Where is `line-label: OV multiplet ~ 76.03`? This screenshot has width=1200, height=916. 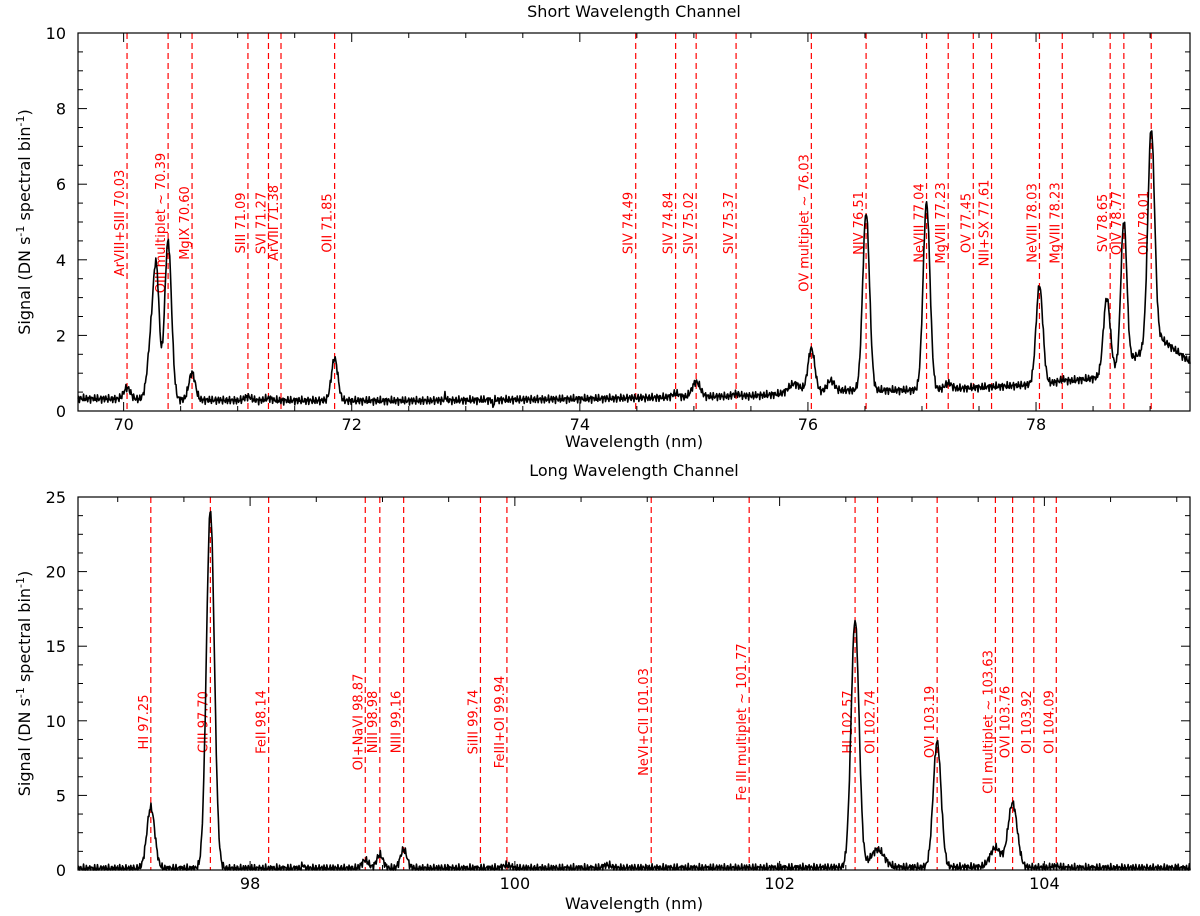
line-label: OV multiplet ~ 76.03 is located at coordinates (804, 223).